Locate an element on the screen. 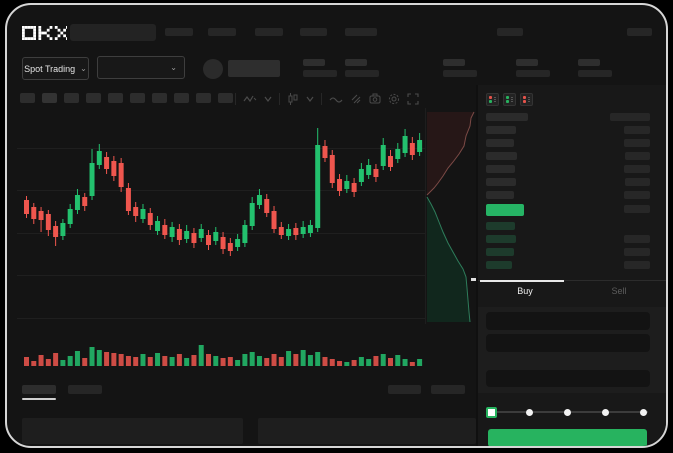  amount-field is located at coordinates (568, 343).